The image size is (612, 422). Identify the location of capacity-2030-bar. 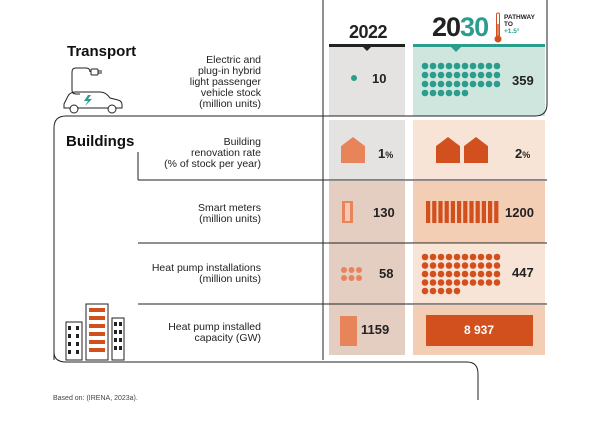
(479, 330).